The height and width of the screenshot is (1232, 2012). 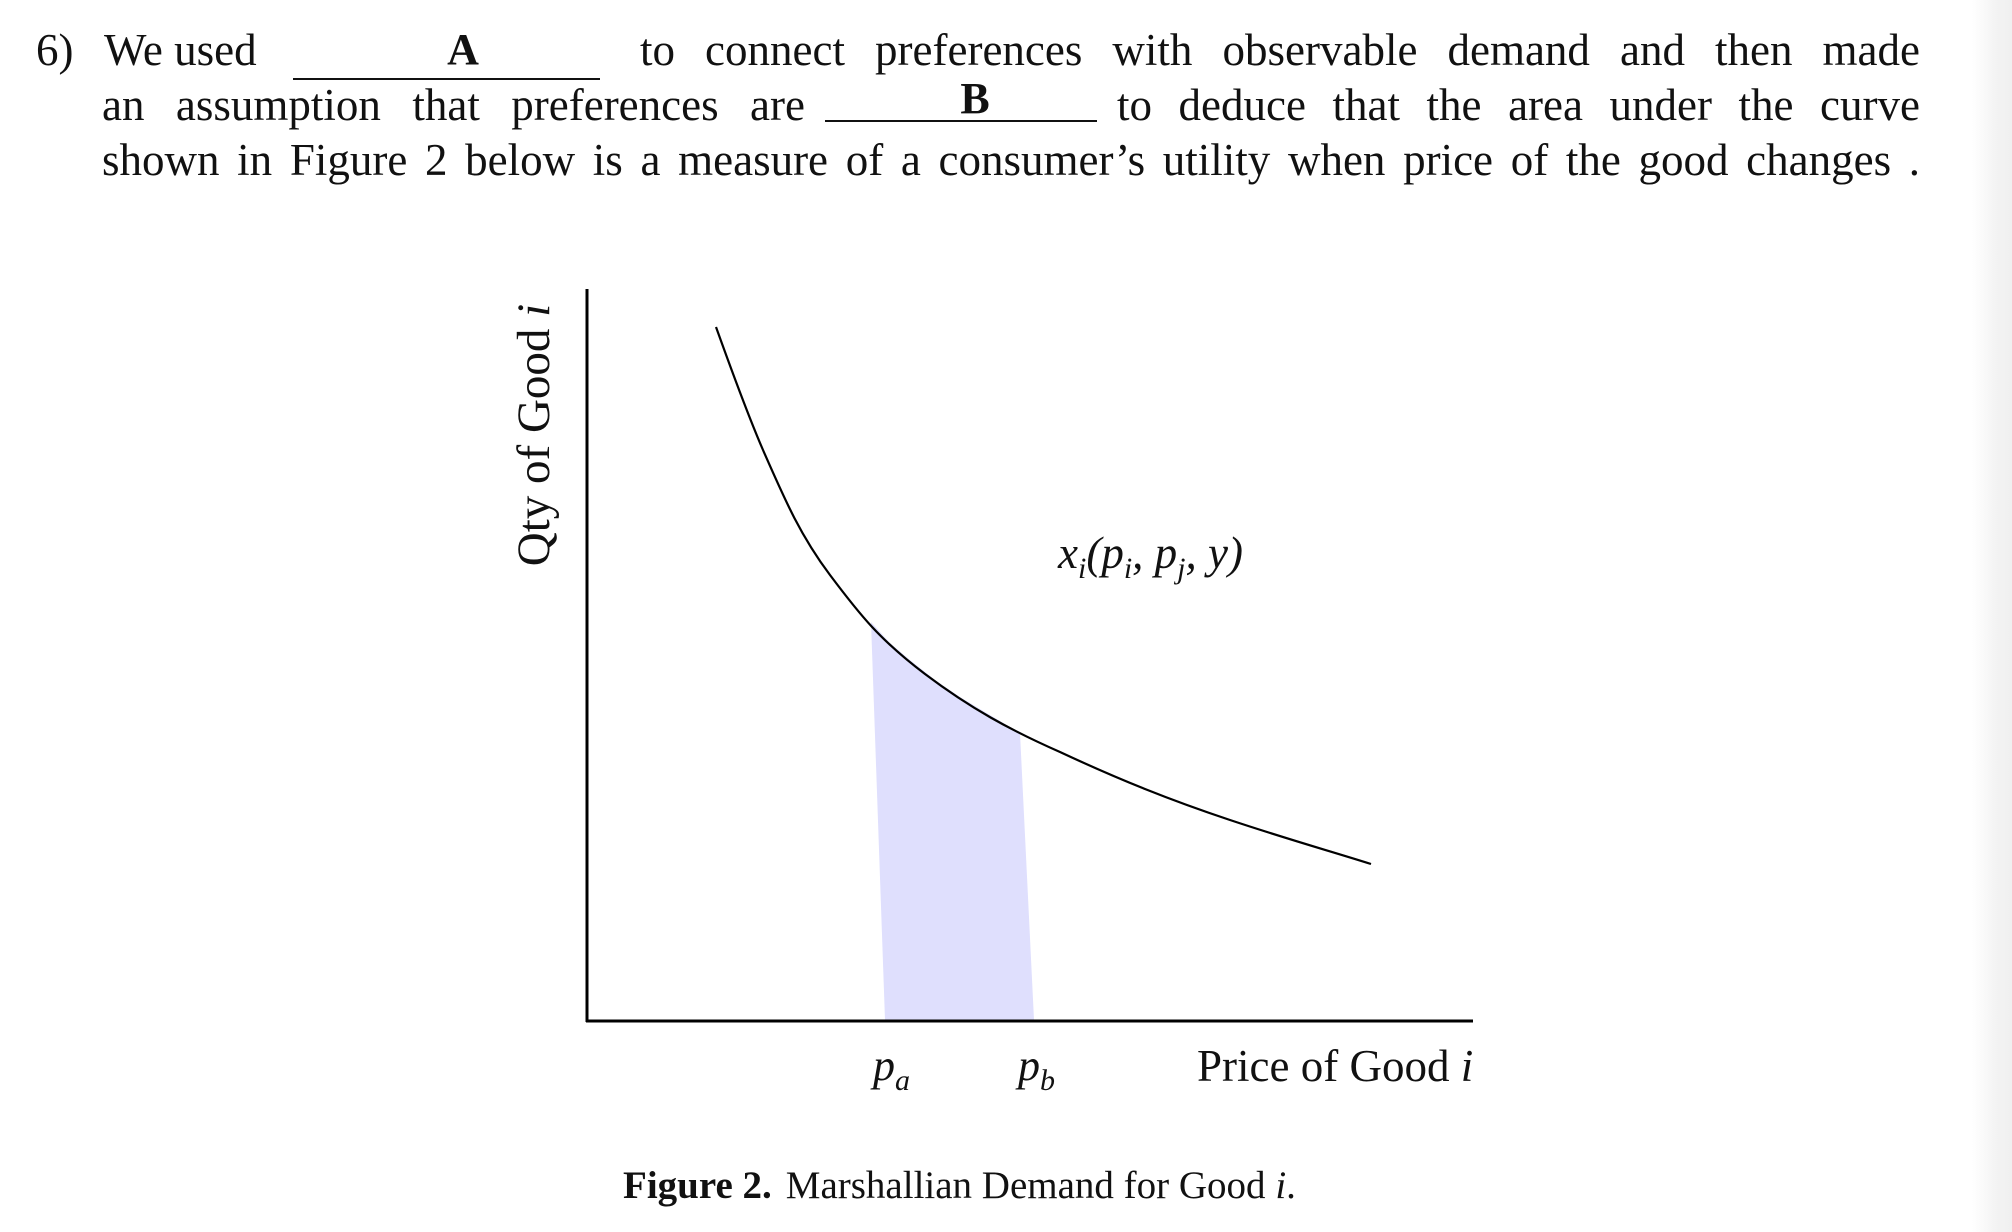 I want to click on line2-after-blank: to deduce that the area under the curve, so click(x=1518, y=105).